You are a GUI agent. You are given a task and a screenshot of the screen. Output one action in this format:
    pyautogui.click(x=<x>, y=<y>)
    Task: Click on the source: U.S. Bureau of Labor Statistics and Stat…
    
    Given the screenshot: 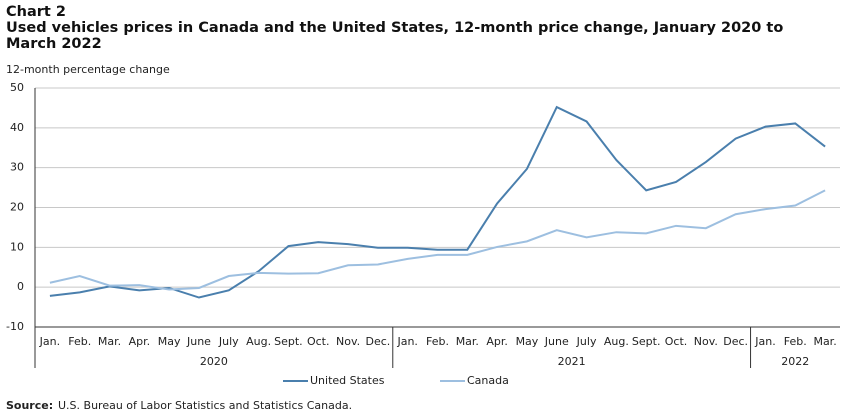 What is the action you would take?
    pyautogui.click(x=205, y=405)
    